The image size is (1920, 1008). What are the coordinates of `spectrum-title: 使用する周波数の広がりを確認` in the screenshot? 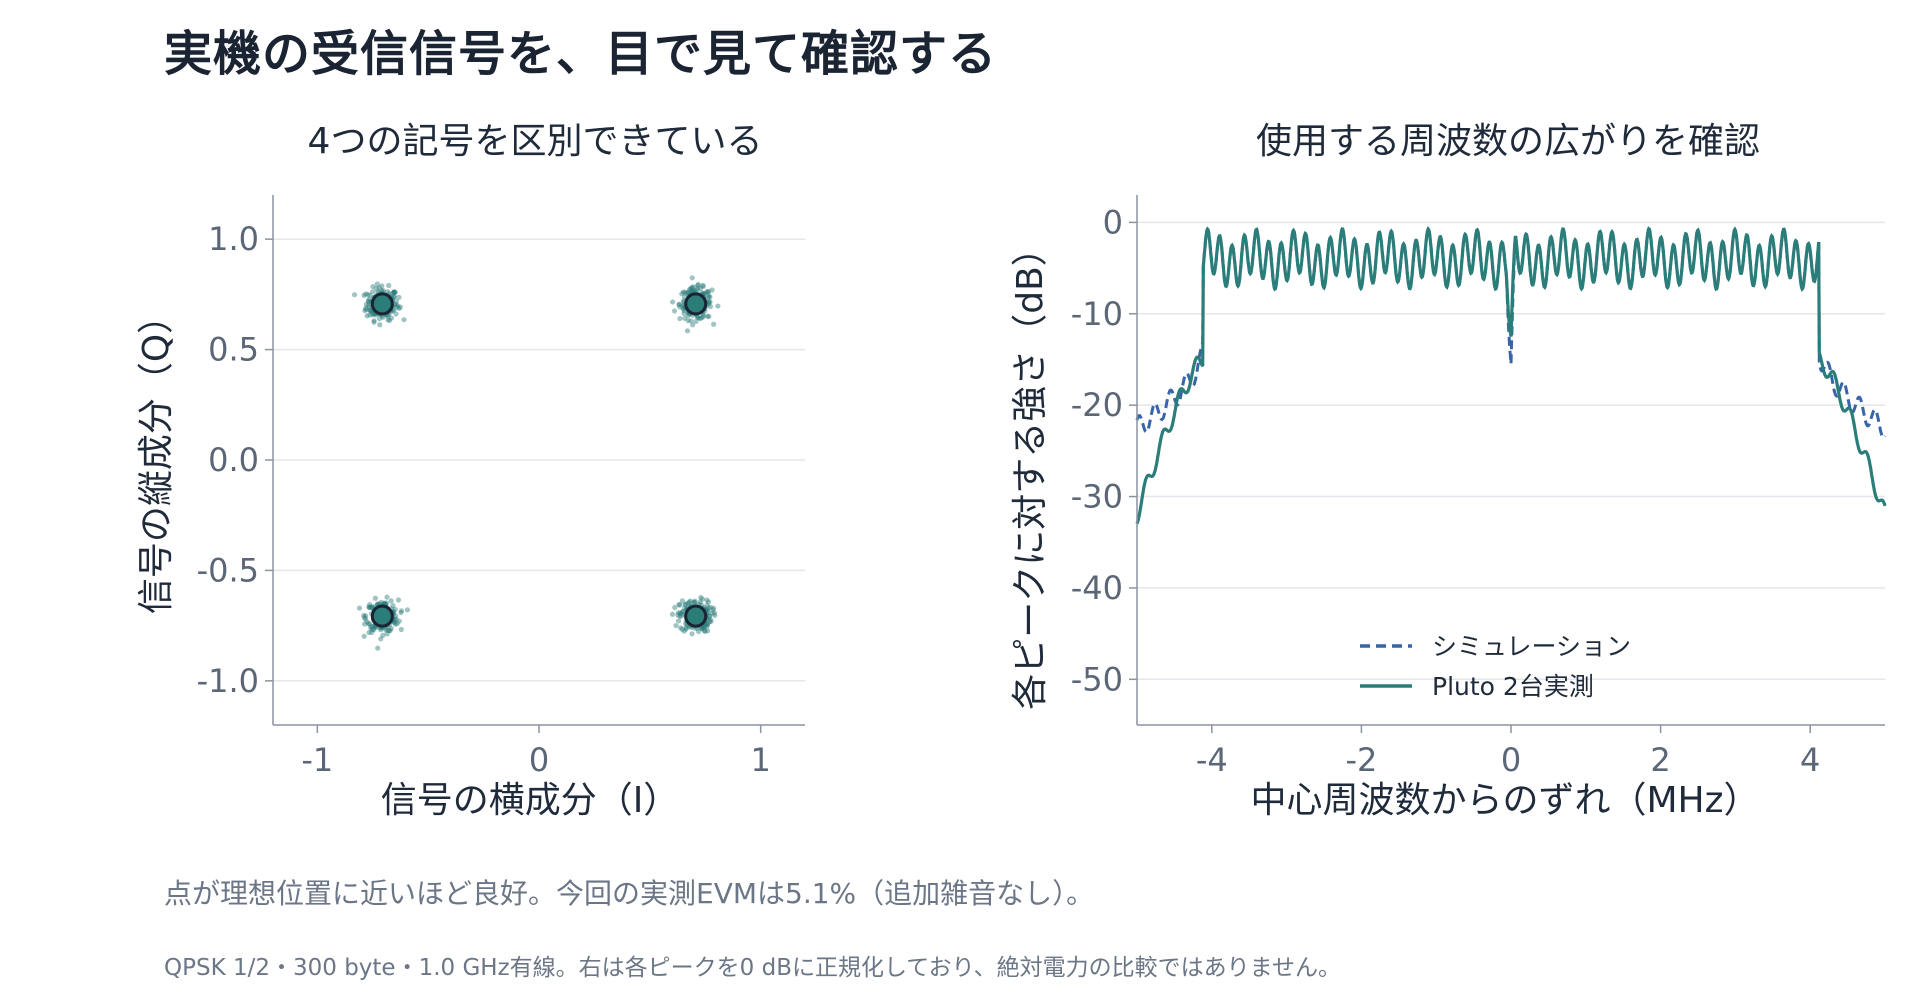 It's located at (1508, 141).